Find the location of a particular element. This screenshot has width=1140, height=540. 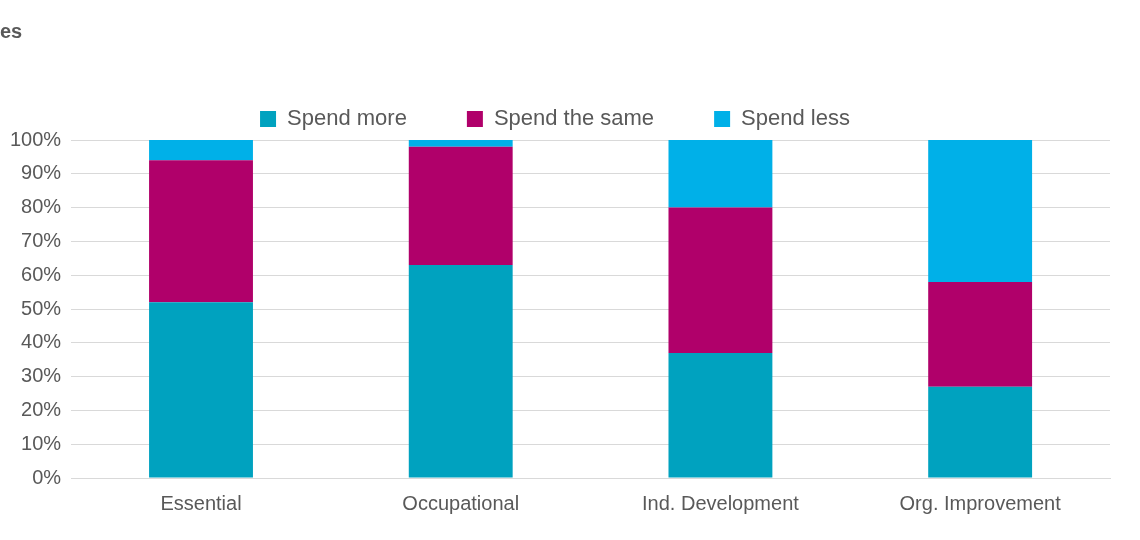

y-tick-label: 70% is located at coordinates (41, 239).